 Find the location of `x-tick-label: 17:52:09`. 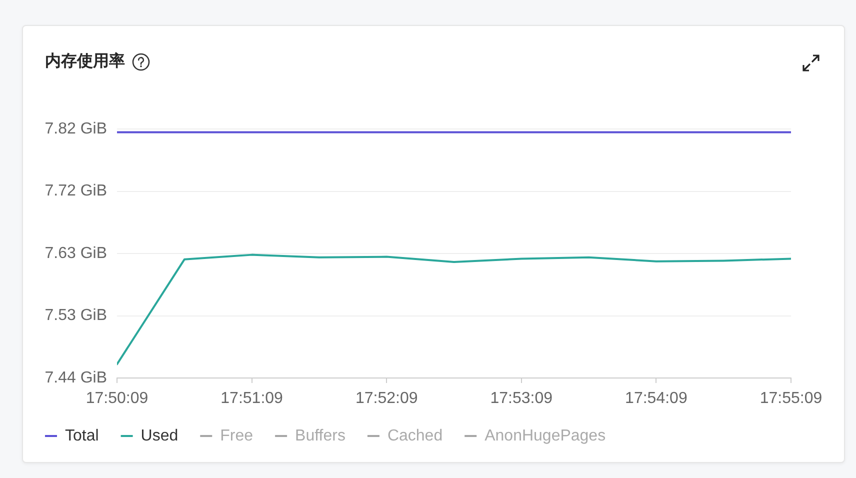

x-tick-label: 17:52:09 is located at coordinates (386, 399).